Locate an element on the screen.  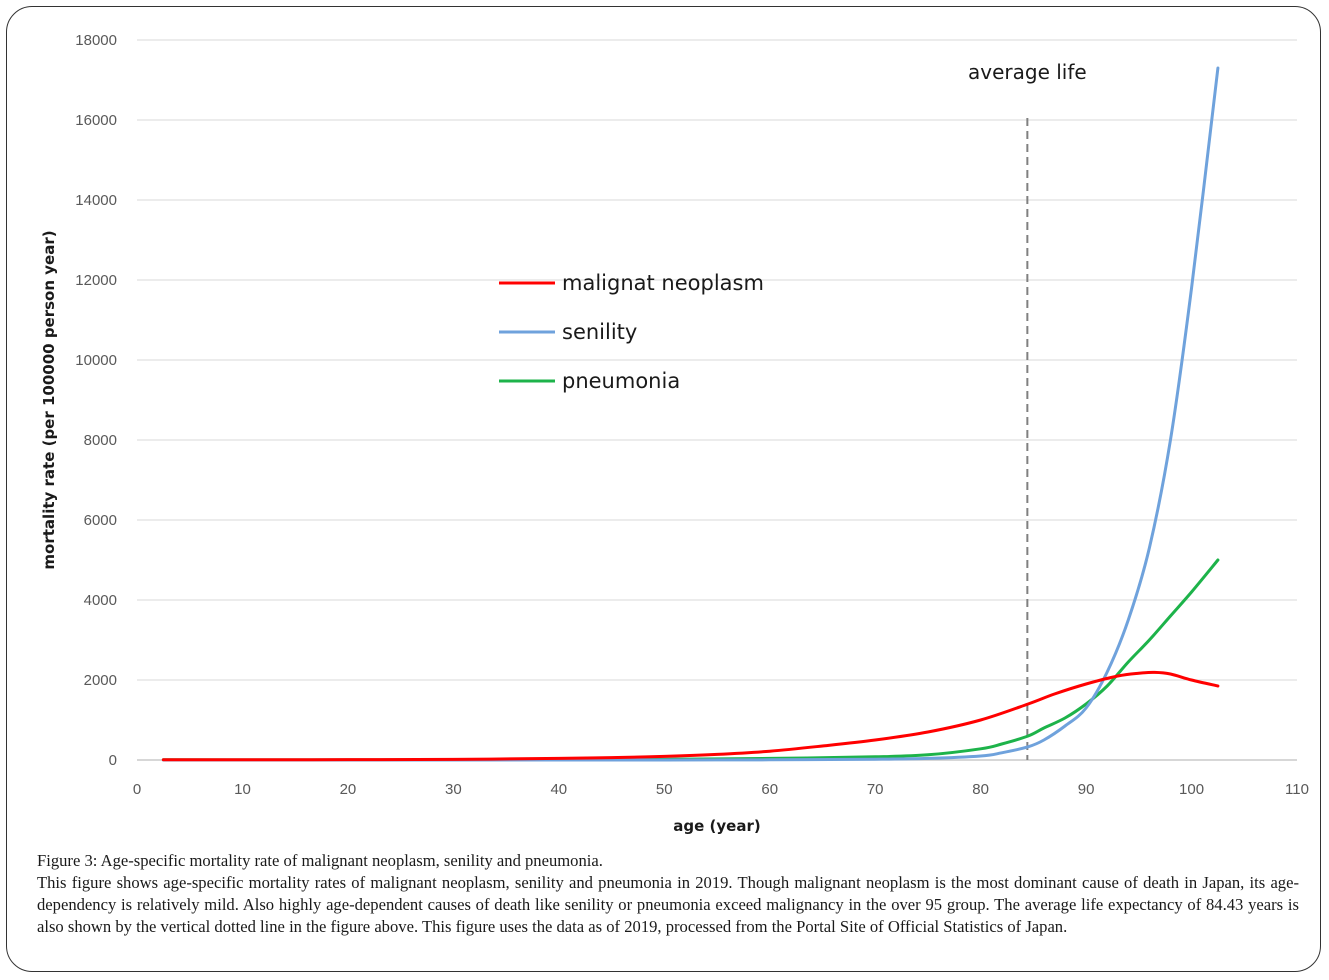
y-tick-label: 14000 is located at coordinates (96, 200).